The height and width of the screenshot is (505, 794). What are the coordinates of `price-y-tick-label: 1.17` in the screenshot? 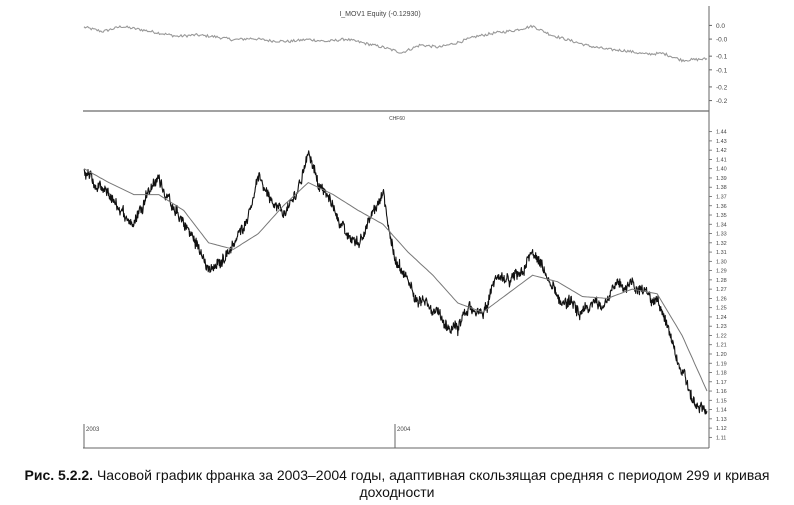 It's located at (721, 383).